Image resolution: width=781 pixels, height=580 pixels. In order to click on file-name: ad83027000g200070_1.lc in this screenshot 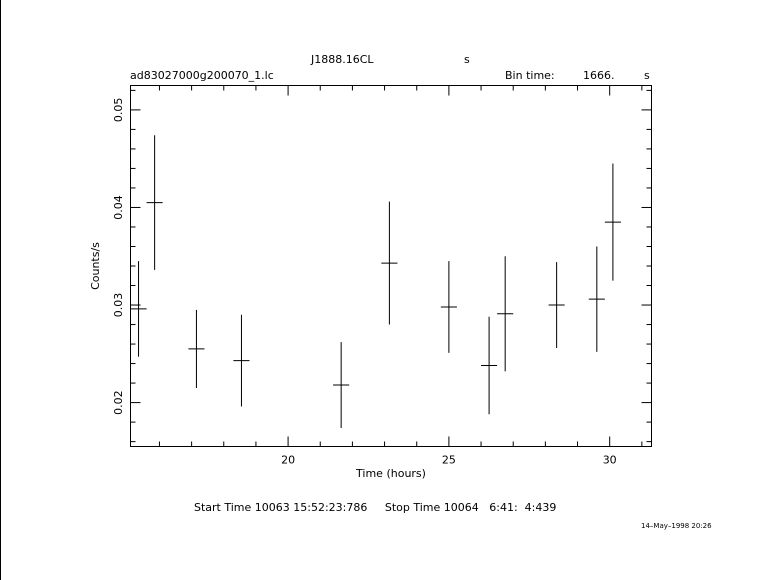, I will do `click(202, 75)`.